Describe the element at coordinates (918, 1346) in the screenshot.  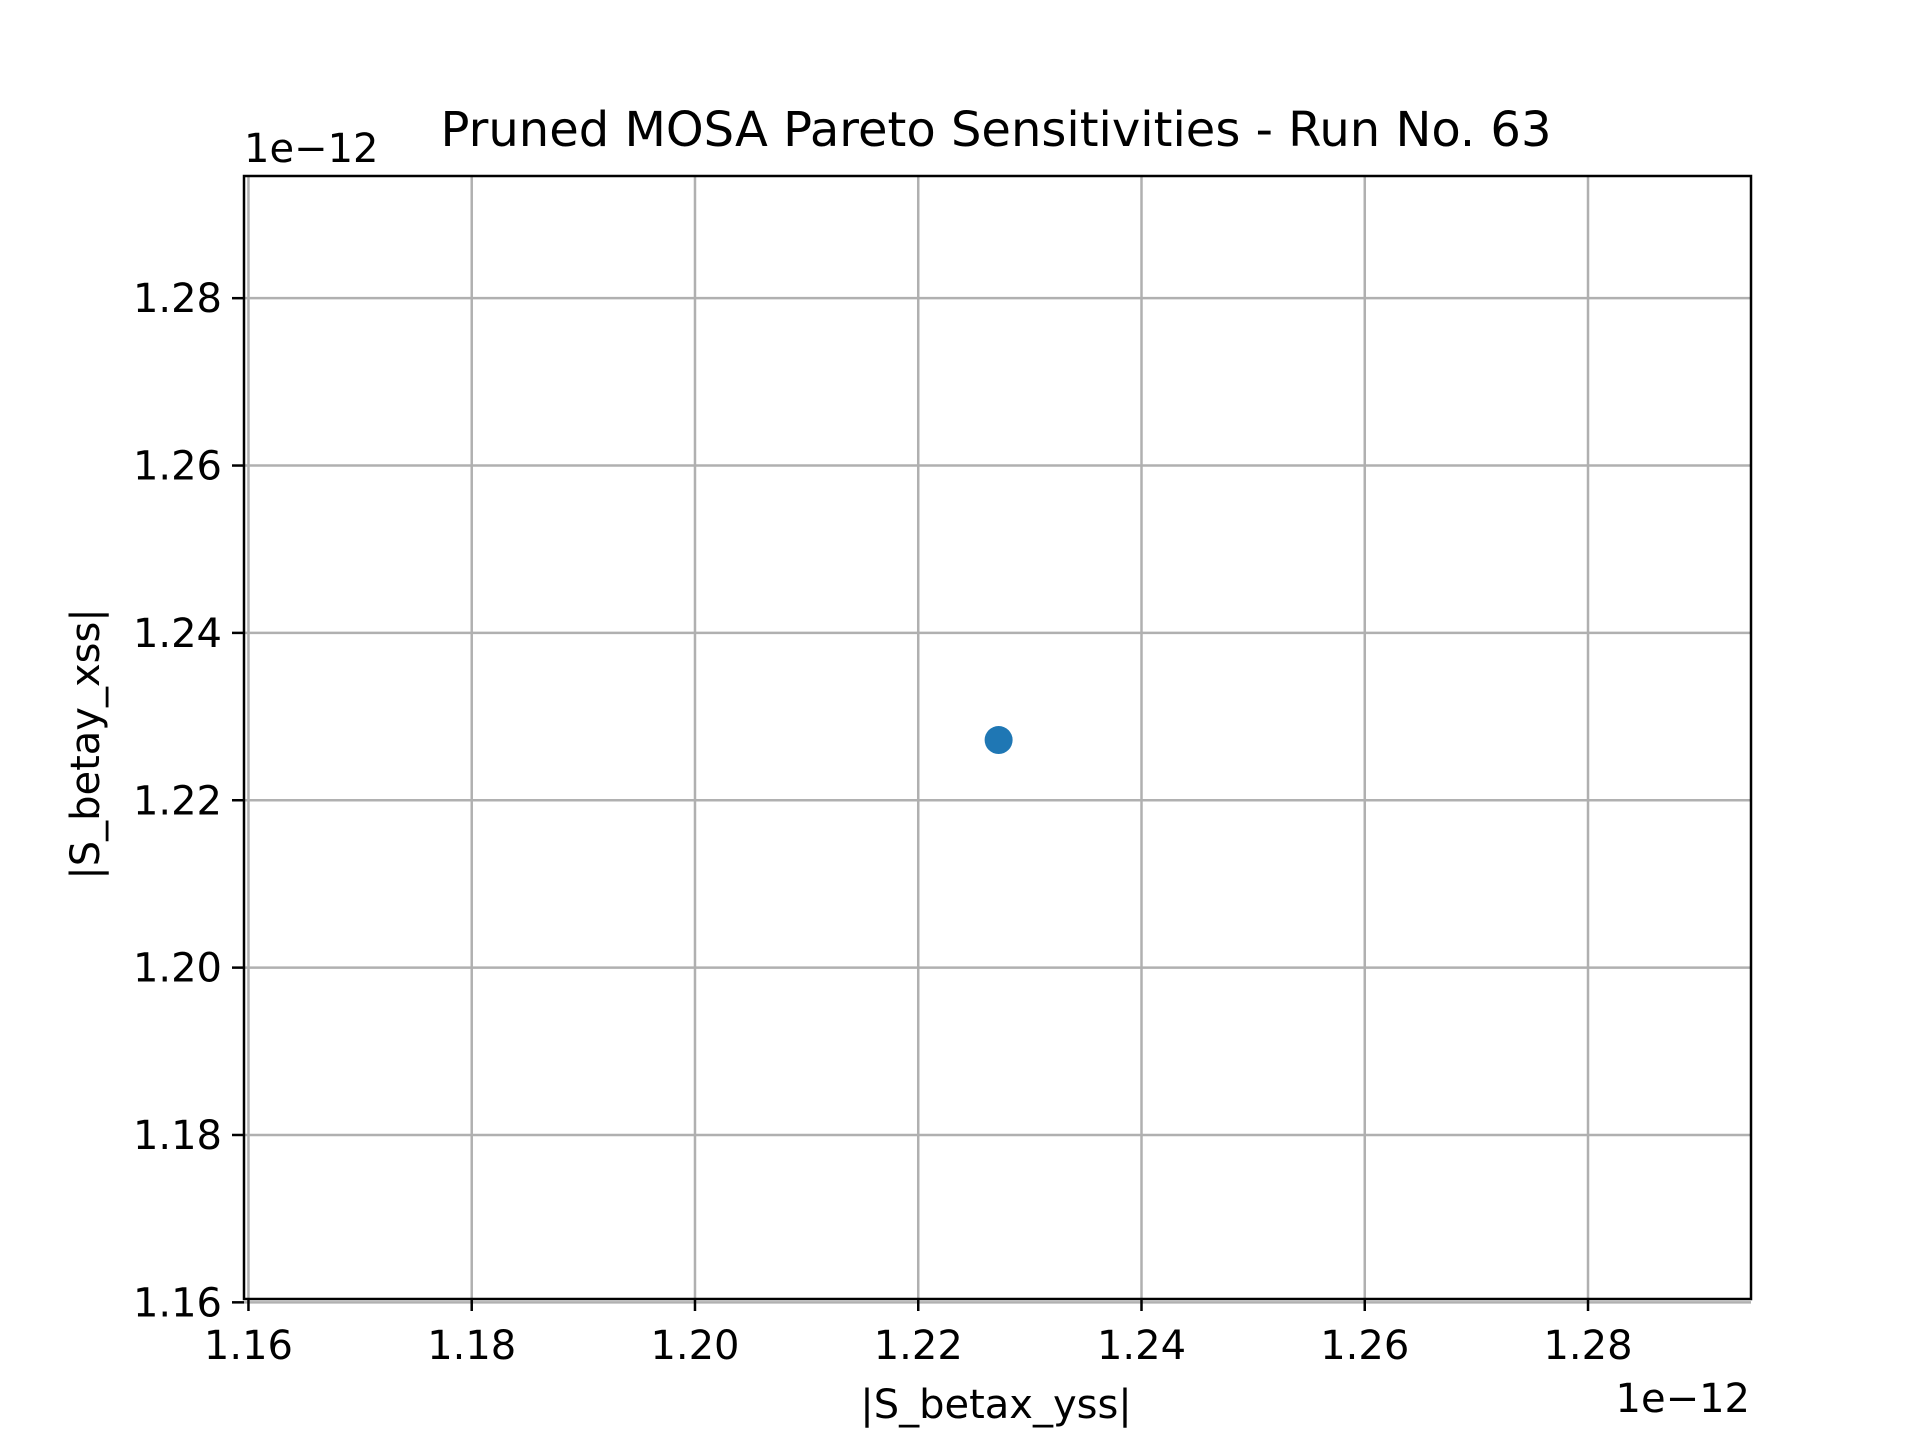
I see `x-tick-label: 1.22` at that location.